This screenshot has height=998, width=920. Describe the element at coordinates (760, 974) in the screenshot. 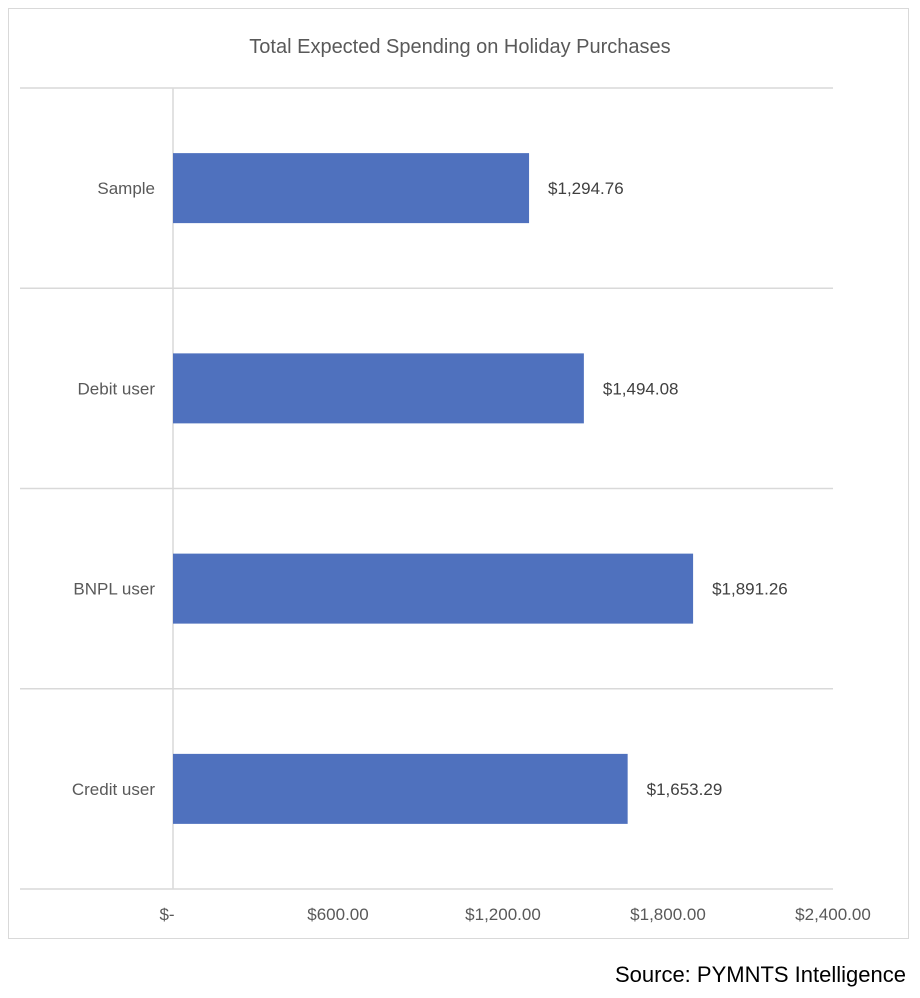

I see `source-note: Source: PYMNTS Intelligence` at that location.